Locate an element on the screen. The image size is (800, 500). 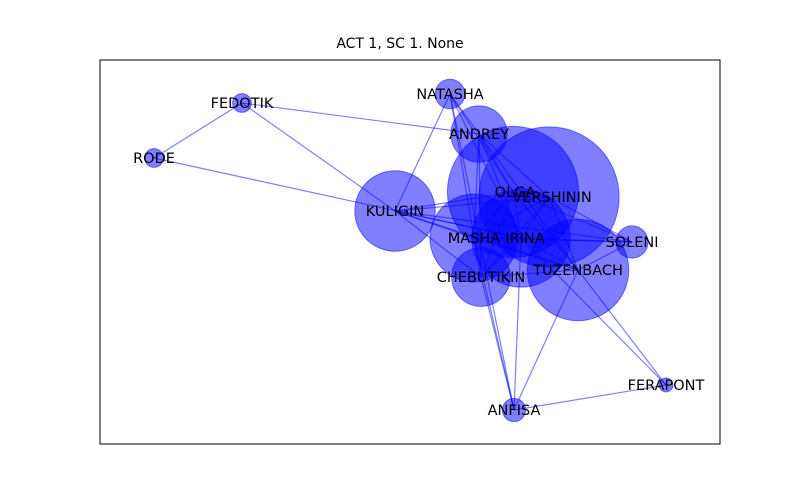
node-label-irina: IRINA is located at coordinates (524, 239).